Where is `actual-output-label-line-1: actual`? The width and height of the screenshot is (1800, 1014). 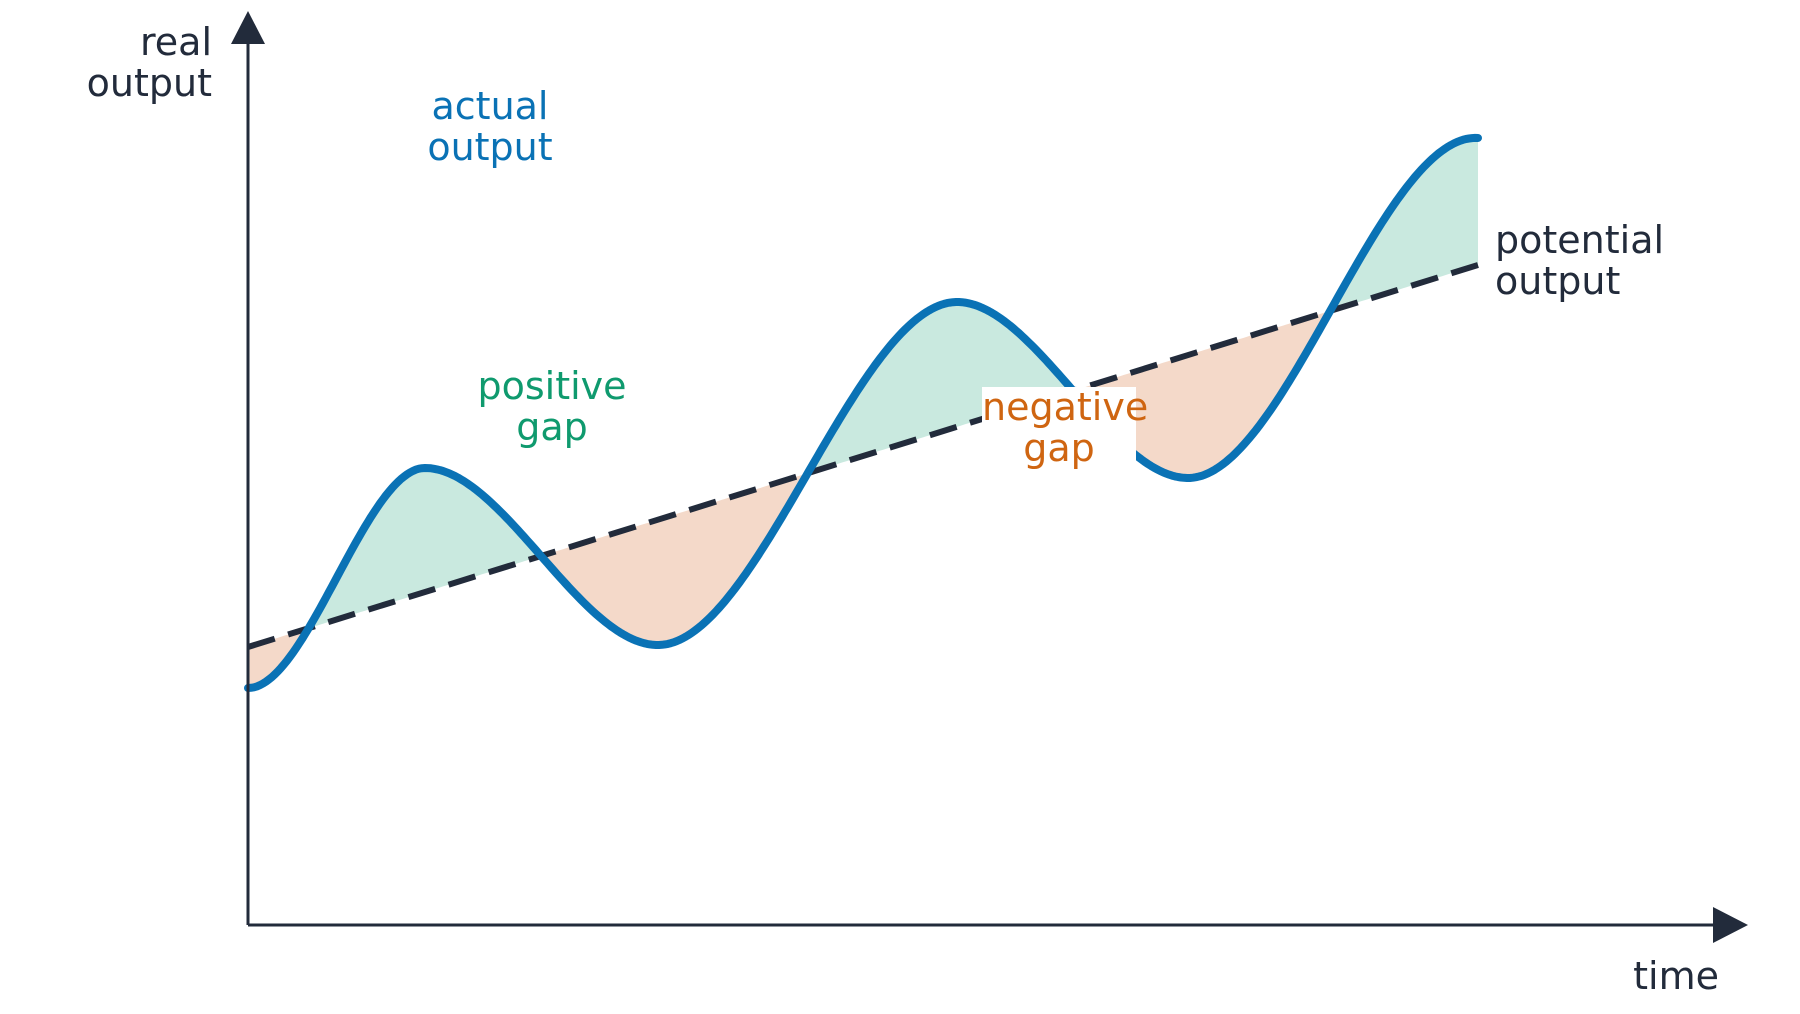 actual-output-label-line-1: actual is located at coordinates (490, 106).